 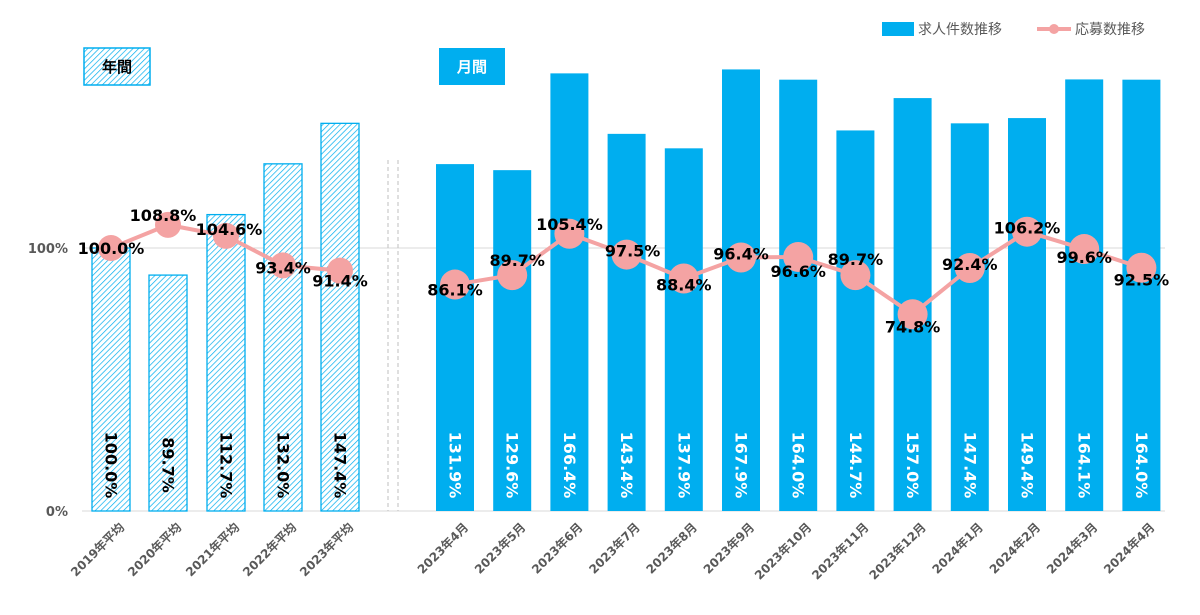 I want to click on bar-value-label: 164.1%, so click(x=1084, y=465).